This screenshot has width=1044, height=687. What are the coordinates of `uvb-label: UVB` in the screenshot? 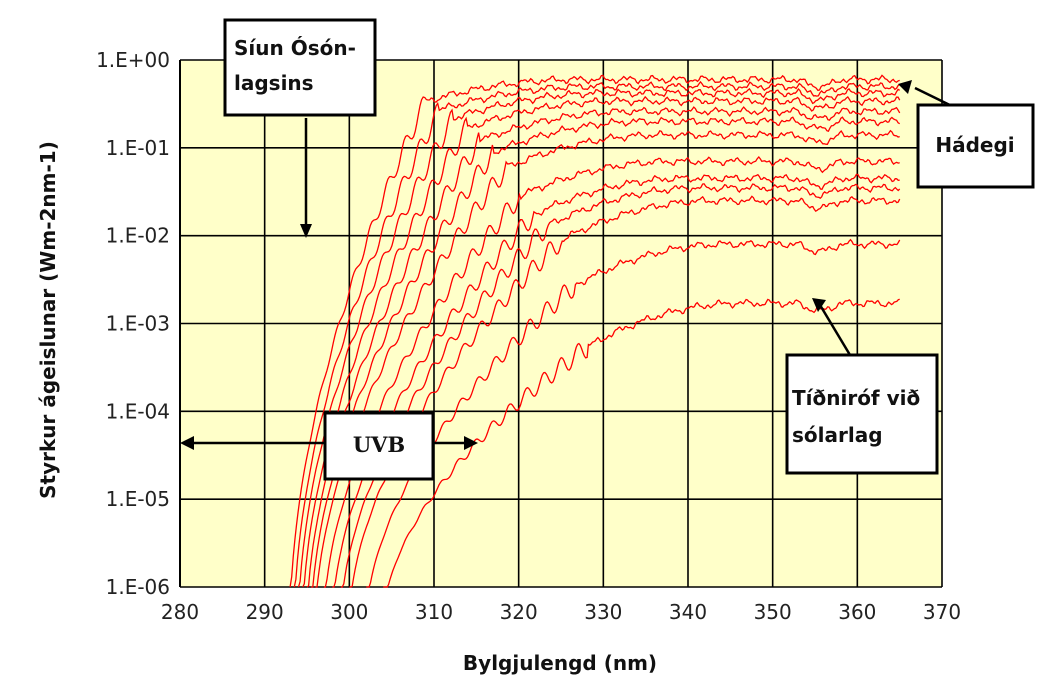 It's located at (379, 444).